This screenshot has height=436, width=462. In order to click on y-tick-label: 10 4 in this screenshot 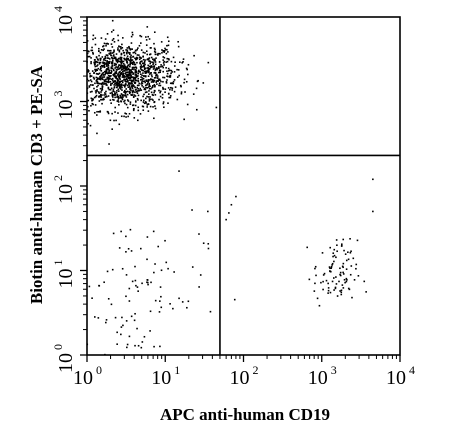, I will do `click(64, 20)`.